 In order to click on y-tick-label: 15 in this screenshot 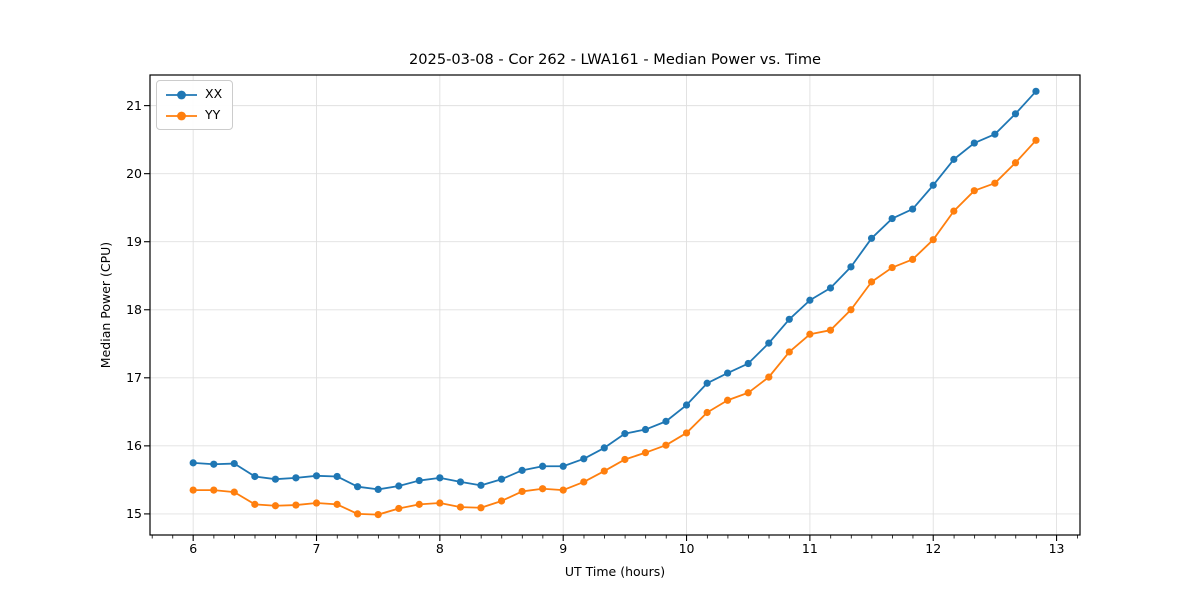, I will do `click(134, 513)`.